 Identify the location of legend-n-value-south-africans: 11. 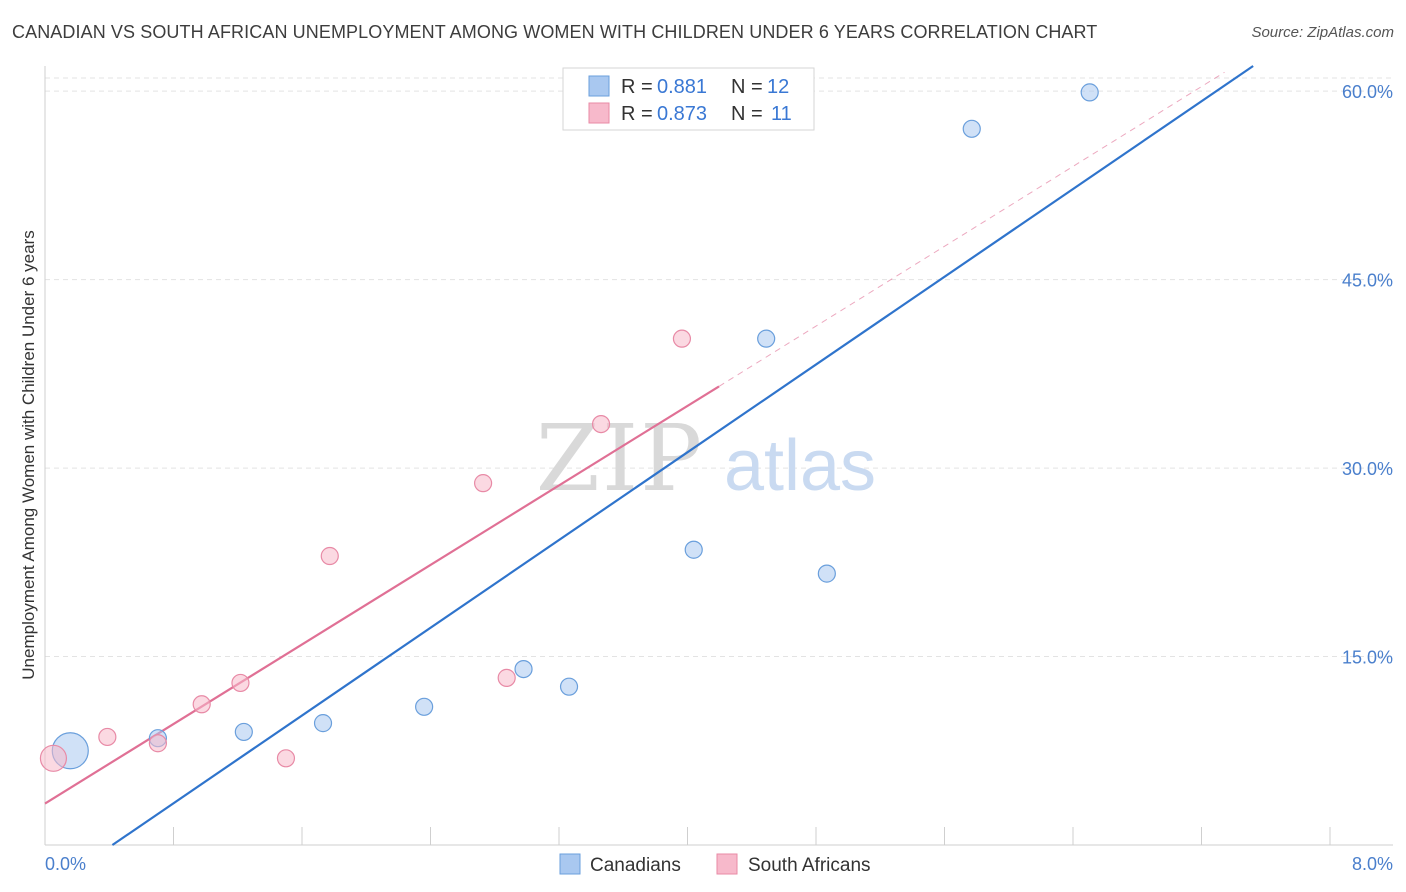
(781, 114).